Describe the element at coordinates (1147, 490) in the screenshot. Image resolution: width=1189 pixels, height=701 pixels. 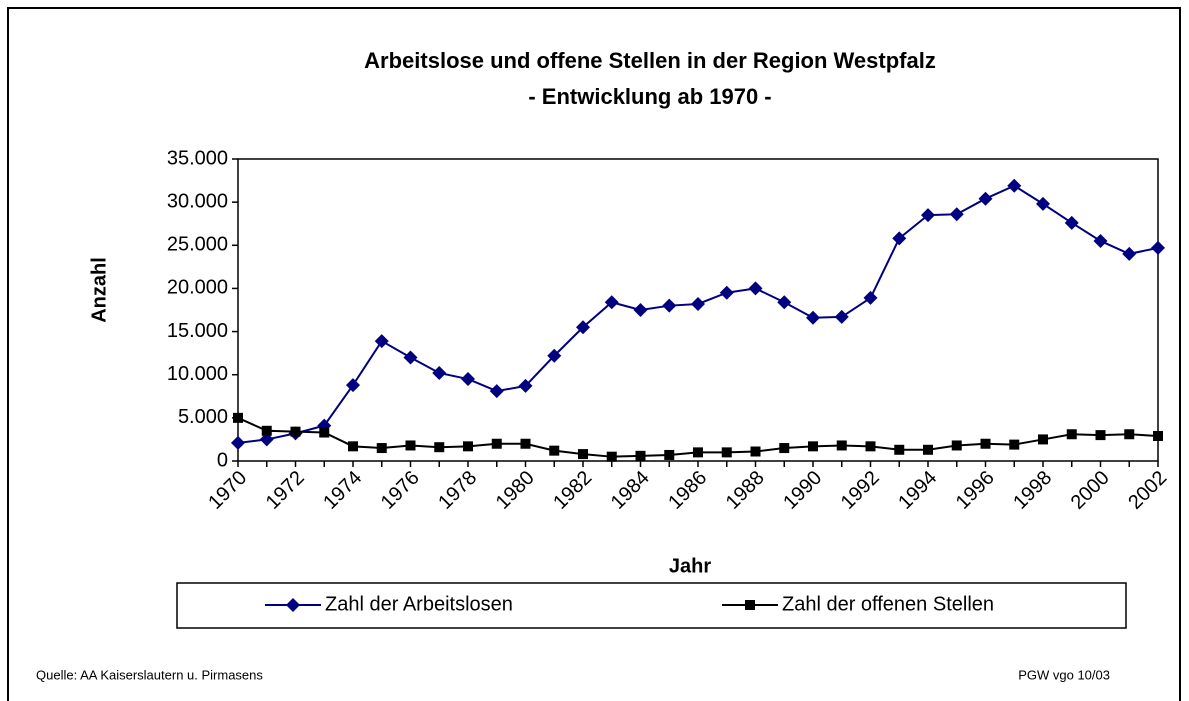
I see `x-tick-label: 2002` at that location.